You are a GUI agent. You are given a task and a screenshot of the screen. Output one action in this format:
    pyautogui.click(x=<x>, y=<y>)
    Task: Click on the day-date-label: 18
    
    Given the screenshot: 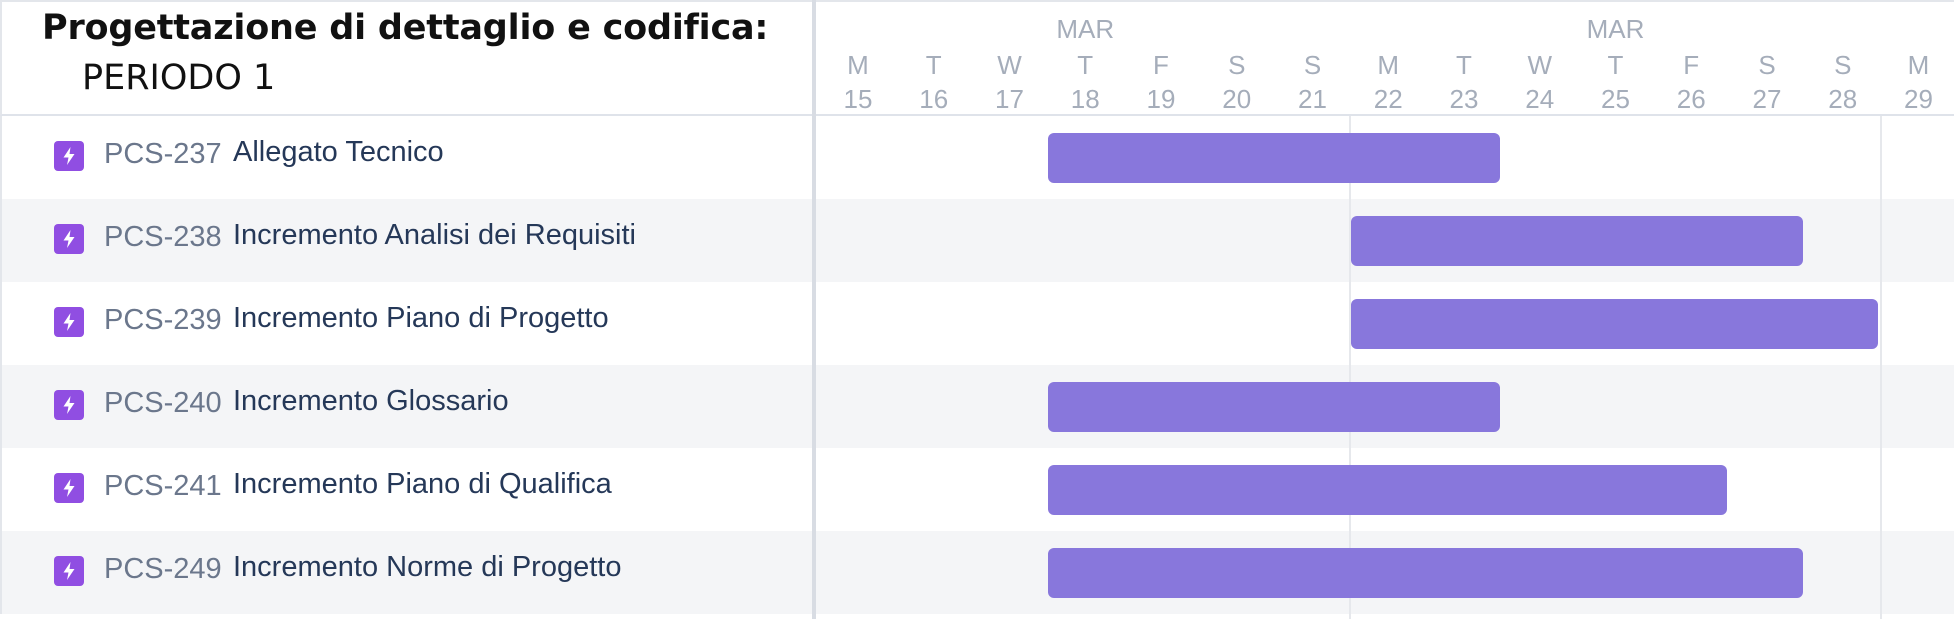 What is the action you would take?
    pyautogui.click(x=1085, y=99)
    